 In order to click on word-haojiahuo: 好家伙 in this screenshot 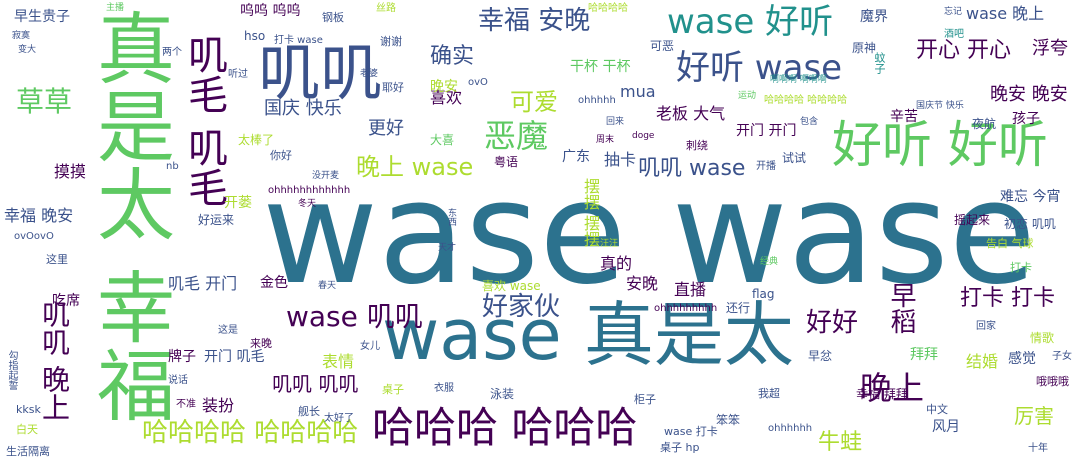, I will do `click(521, 307)`.